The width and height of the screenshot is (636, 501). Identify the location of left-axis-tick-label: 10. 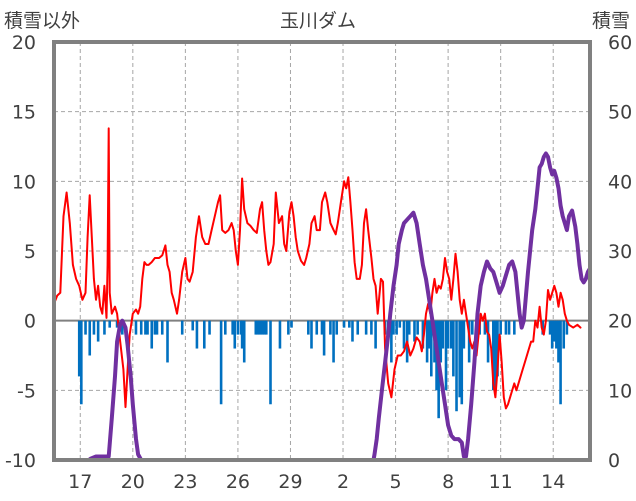
(24, 182).